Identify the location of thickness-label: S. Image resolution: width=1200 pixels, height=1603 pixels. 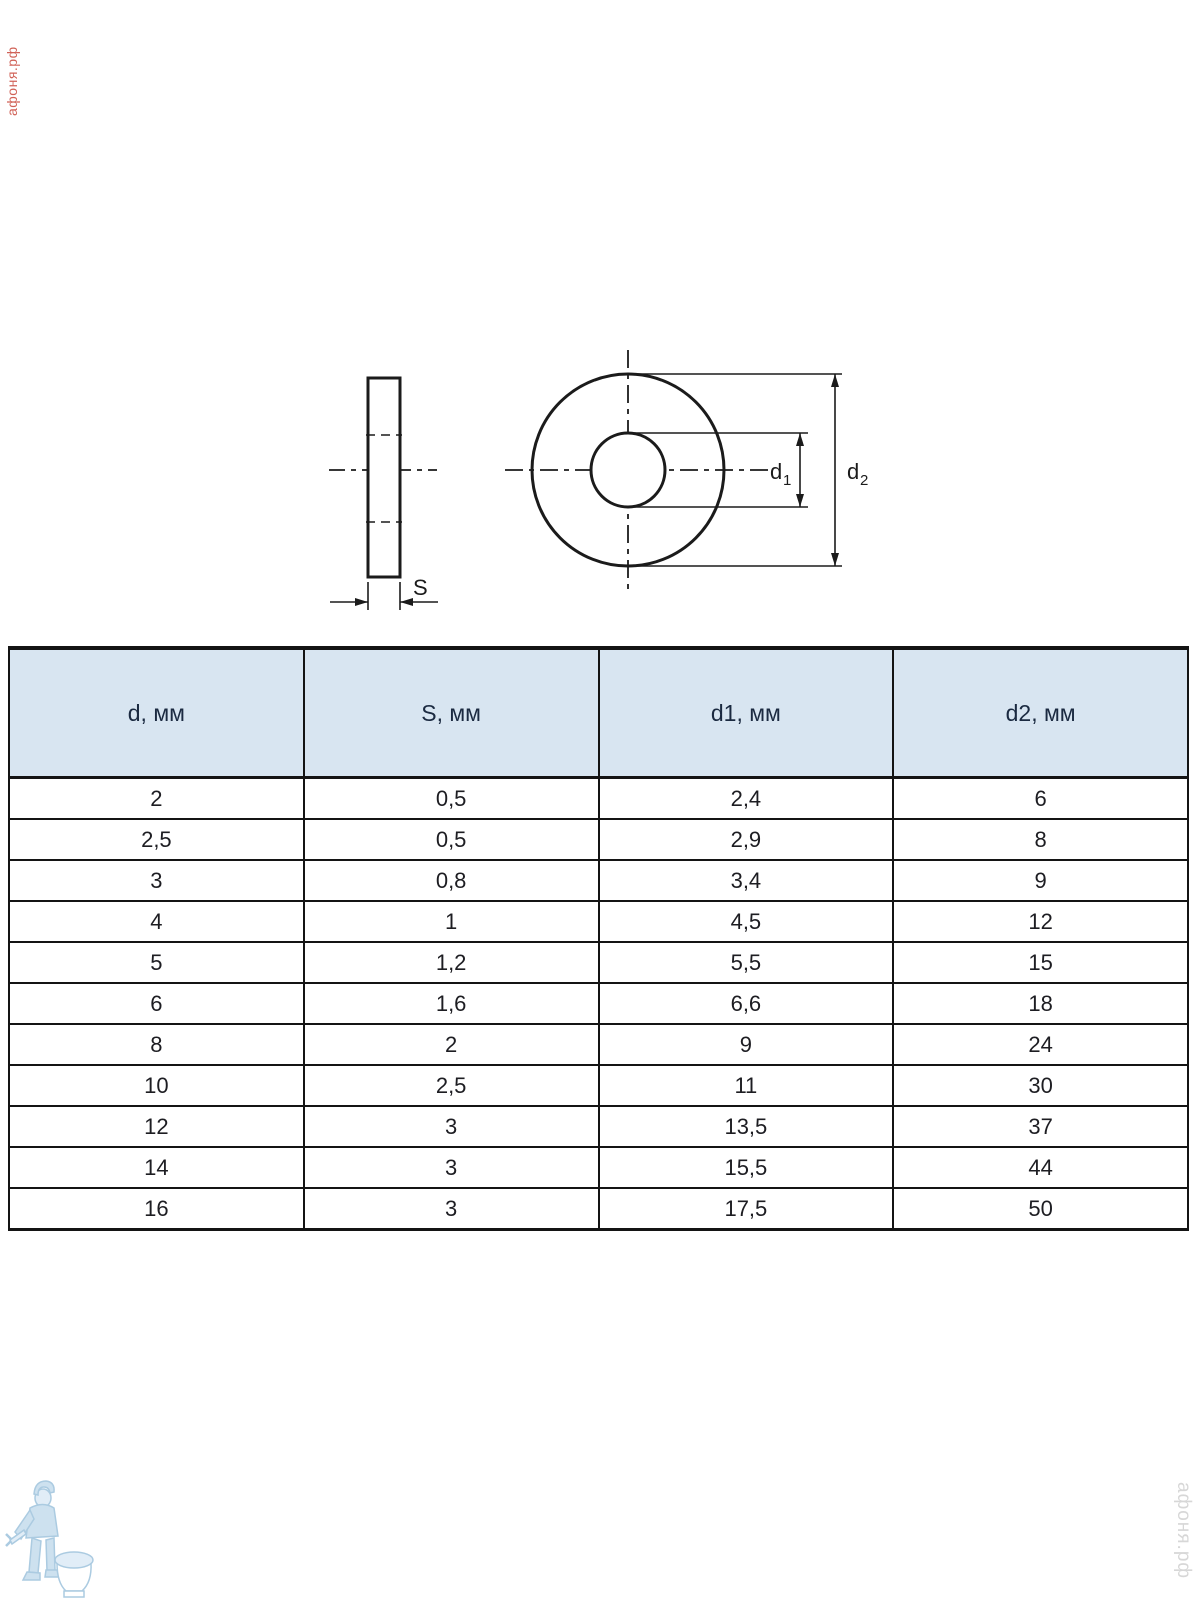
(420, 587).